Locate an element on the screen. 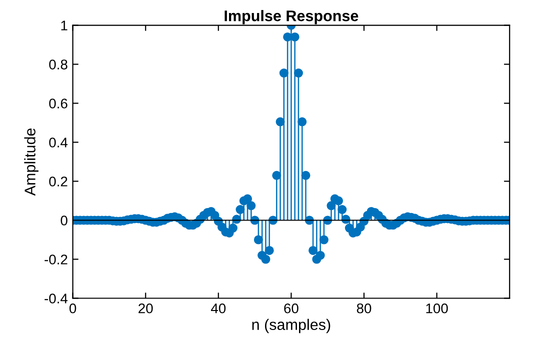 Image resolution: width=560 pixels, height=337 pixels. x-tick-label: 80 is located at coordinates (364, 308).